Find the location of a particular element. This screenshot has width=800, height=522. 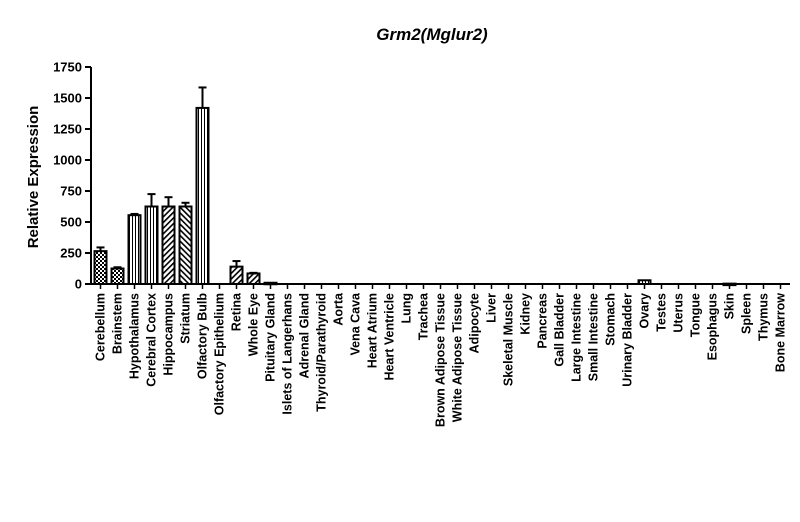

x-tick-label: Whole Eye is located at coordinates (254, 324).